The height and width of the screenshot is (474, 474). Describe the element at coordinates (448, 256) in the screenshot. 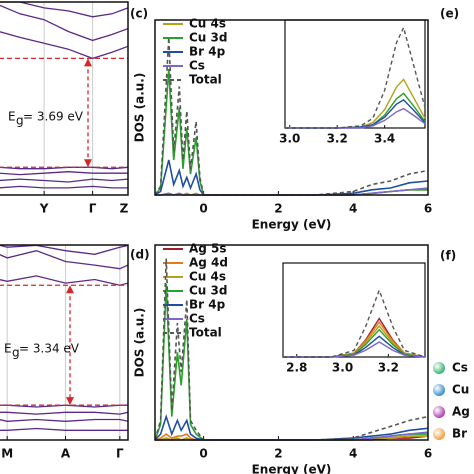

I see `panel-label: (f)` at that location.